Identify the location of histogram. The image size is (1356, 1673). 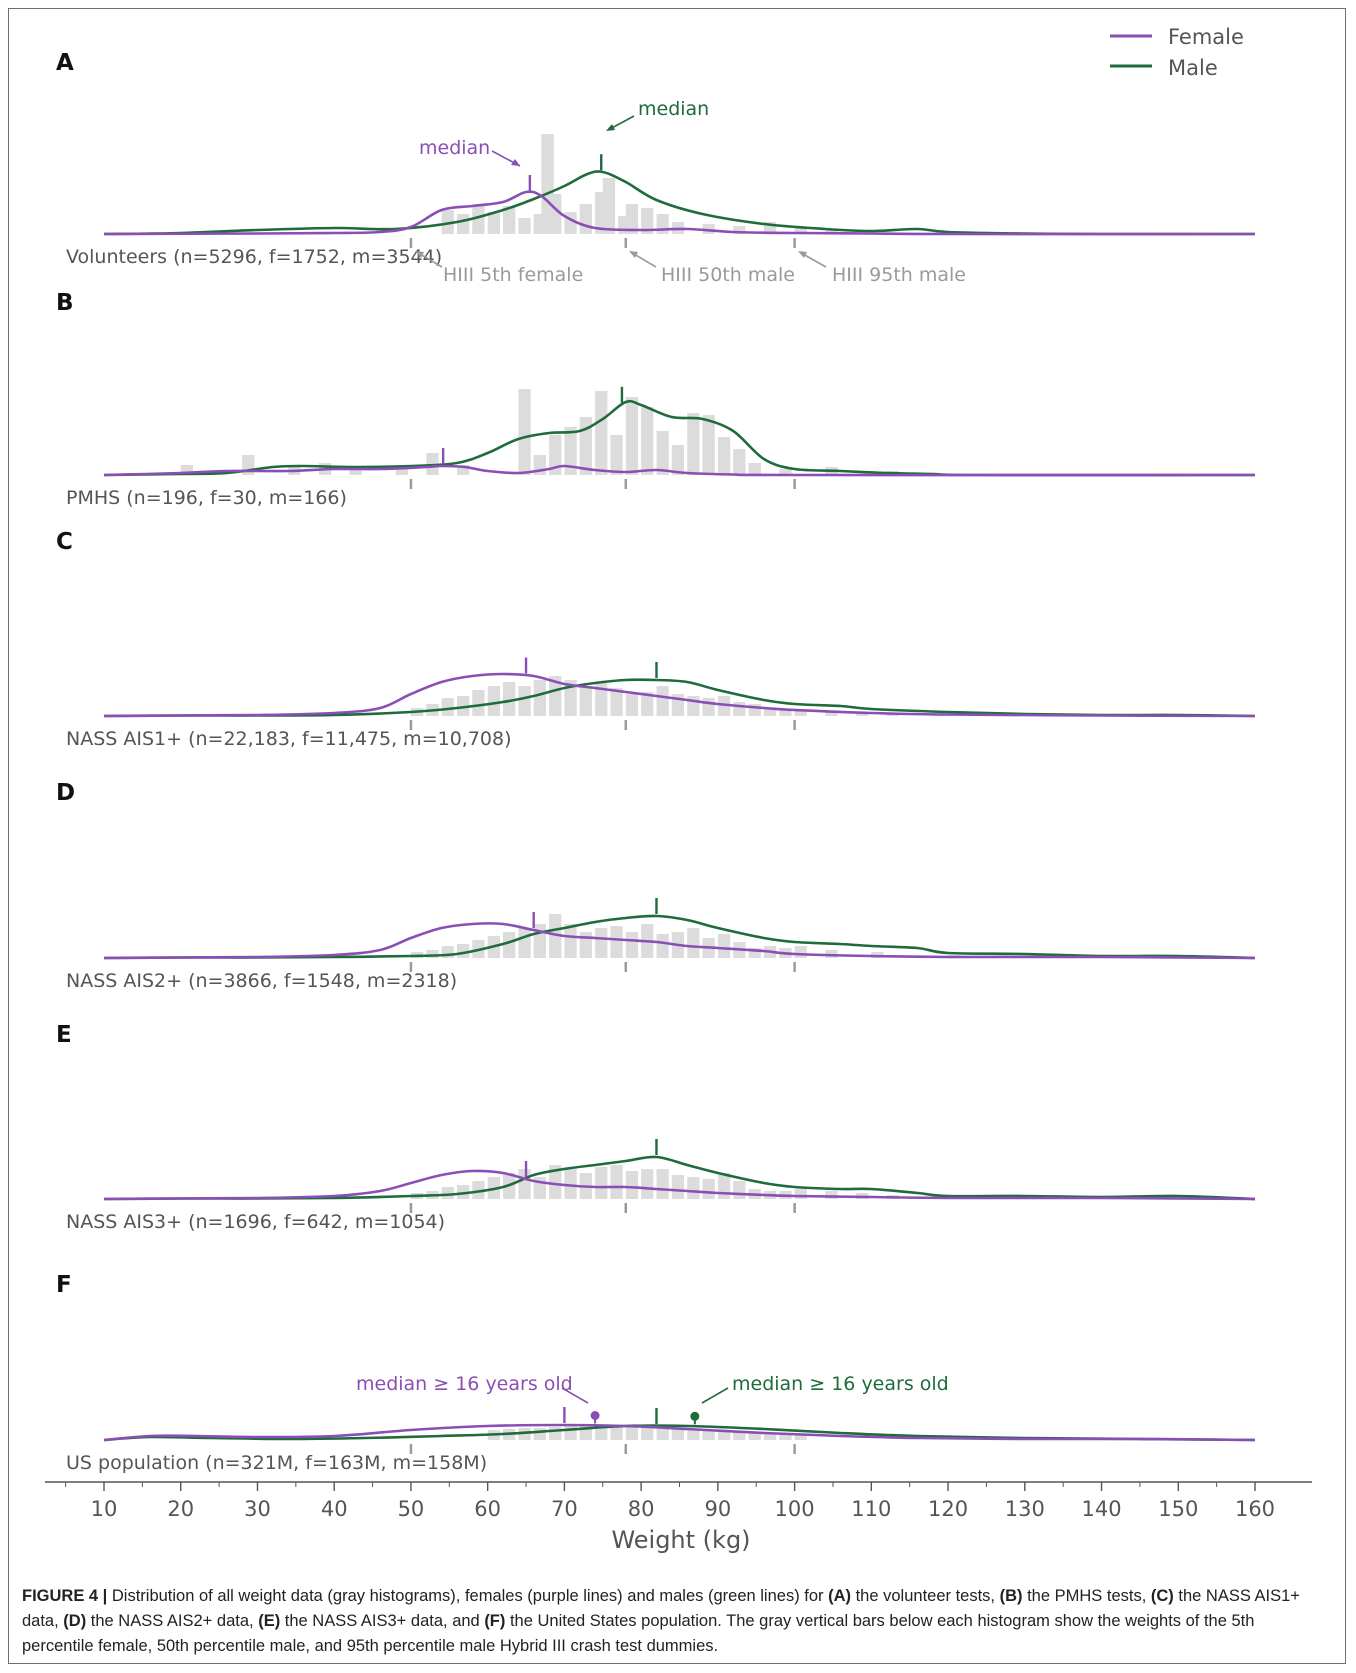
(800, 696).